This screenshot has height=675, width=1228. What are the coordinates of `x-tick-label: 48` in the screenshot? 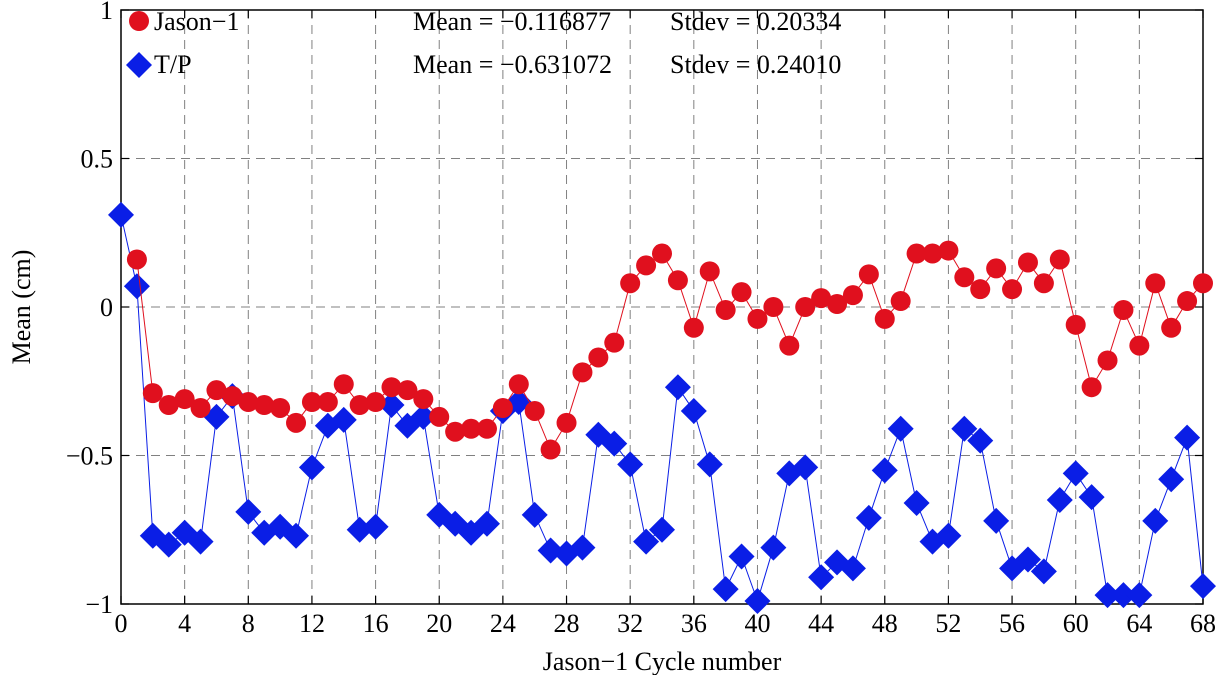 It's located at (885, 623).